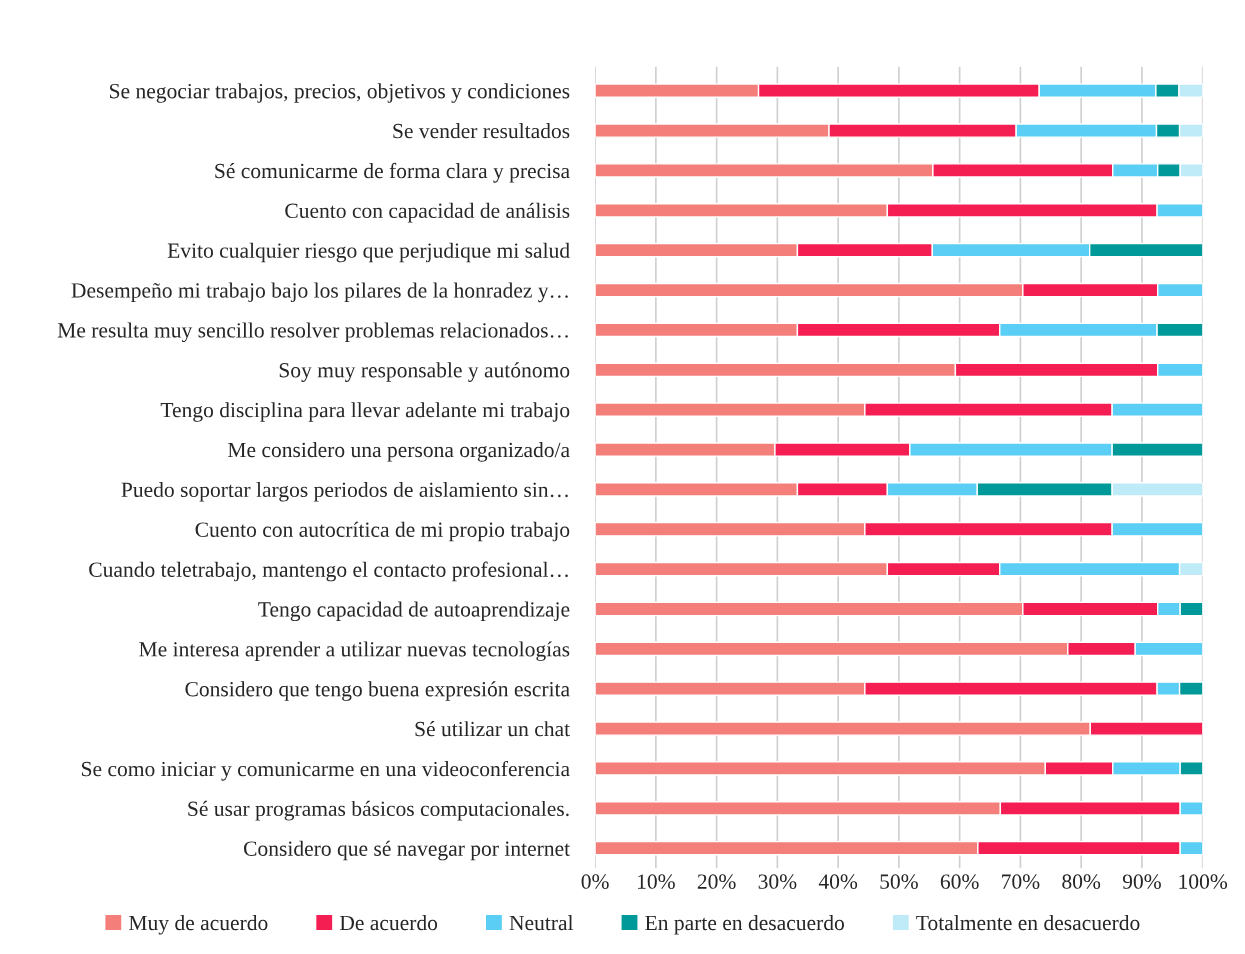 This screenshot has height=954, width=1245. What do you see at coordinates (377, 691) in the screenshot?
I see `y-tick-label: Considero que tengo buena expresión escrita` at bounding box center [377, 691].